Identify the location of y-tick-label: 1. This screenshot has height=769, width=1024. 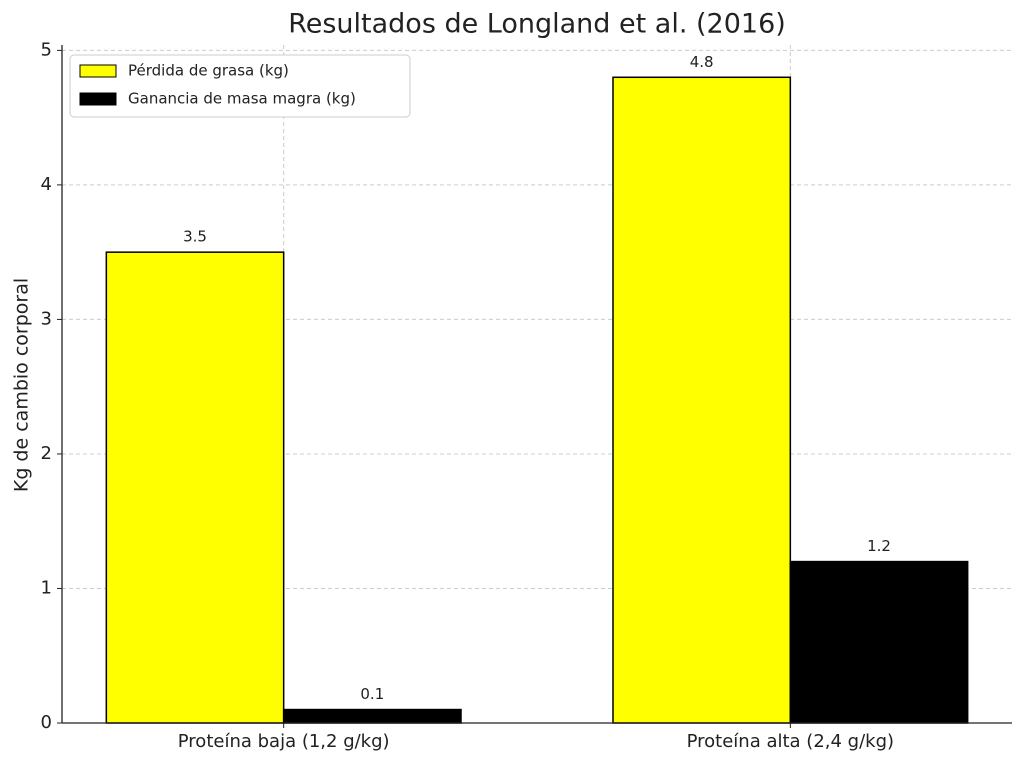
(46, 587).